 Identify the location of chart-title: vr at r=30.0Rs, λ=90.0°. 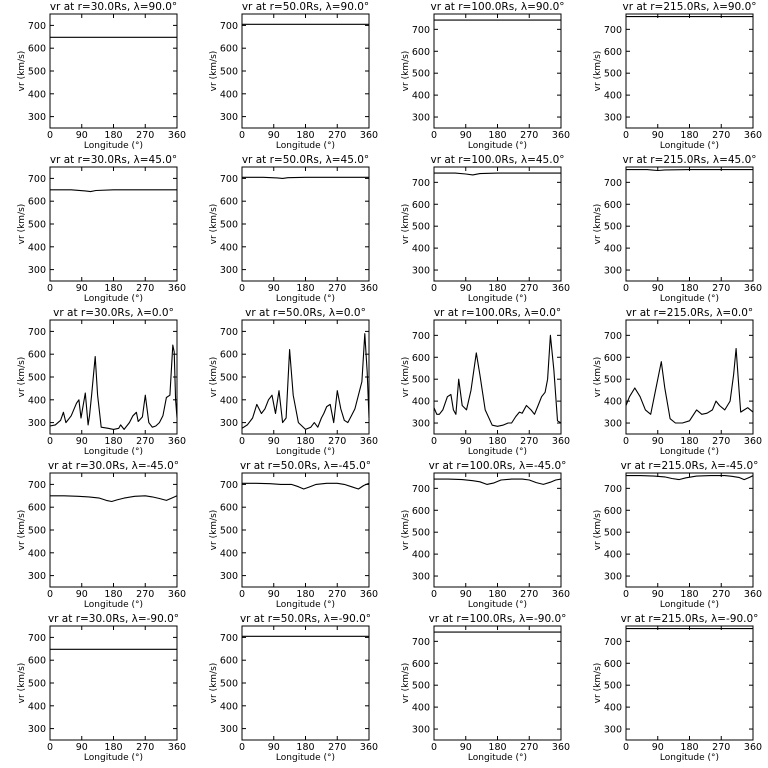
(113, 7).